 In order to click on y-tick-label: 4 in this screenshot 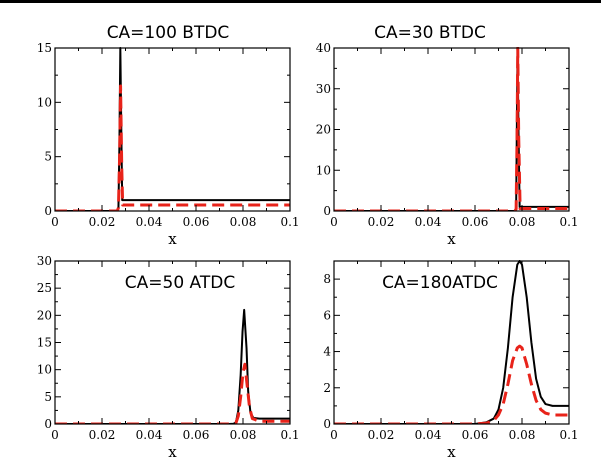, I will do `click(327, 352)`.